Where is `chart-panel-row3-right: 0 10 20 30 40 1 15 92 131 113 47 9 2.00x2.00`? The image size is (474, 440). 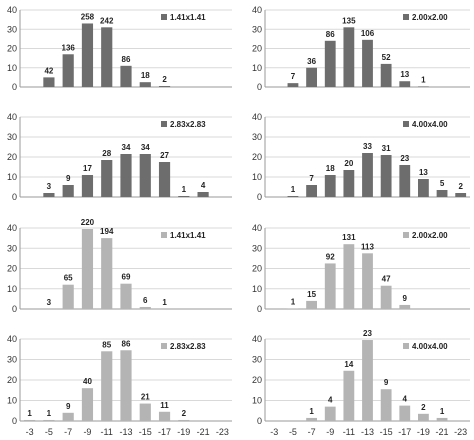
chart-panel-row3-right: 0 10 20 30 40 1 15 92 131 113 47 9 2.00x2.00 is located at coordinates (361, 268).